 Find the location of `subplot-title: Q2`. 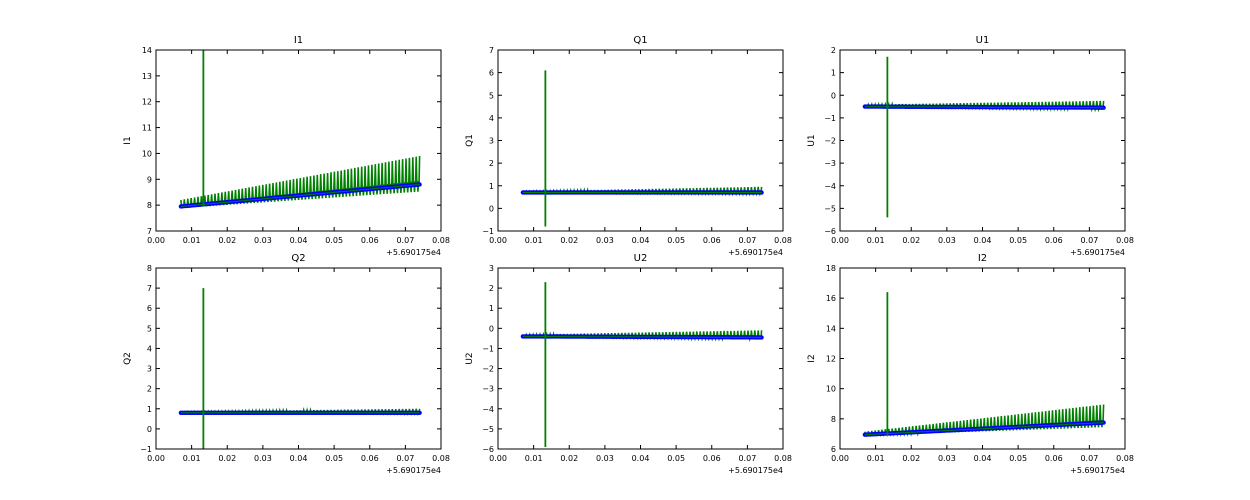

subplot-title: Q2 is located at coordinates (298, 258).